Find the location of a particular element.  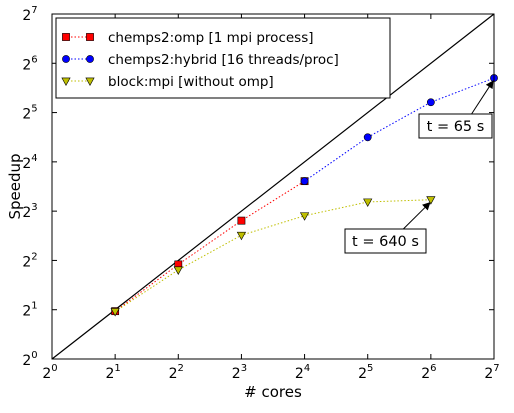

legend-label: block:mpi [without omp] is located at coordinates (191, 82).